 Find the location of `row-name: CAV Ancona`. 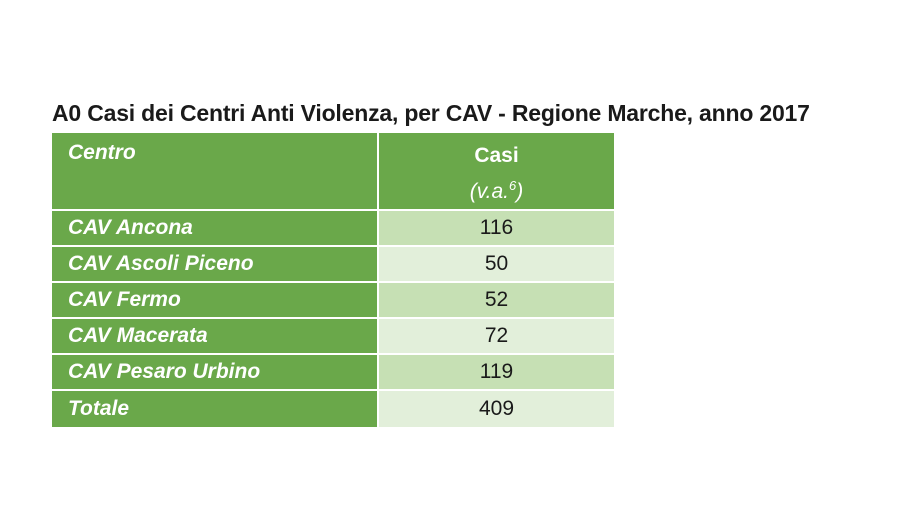

row-name: CAV Ancona is located at coordinates (215, 227).